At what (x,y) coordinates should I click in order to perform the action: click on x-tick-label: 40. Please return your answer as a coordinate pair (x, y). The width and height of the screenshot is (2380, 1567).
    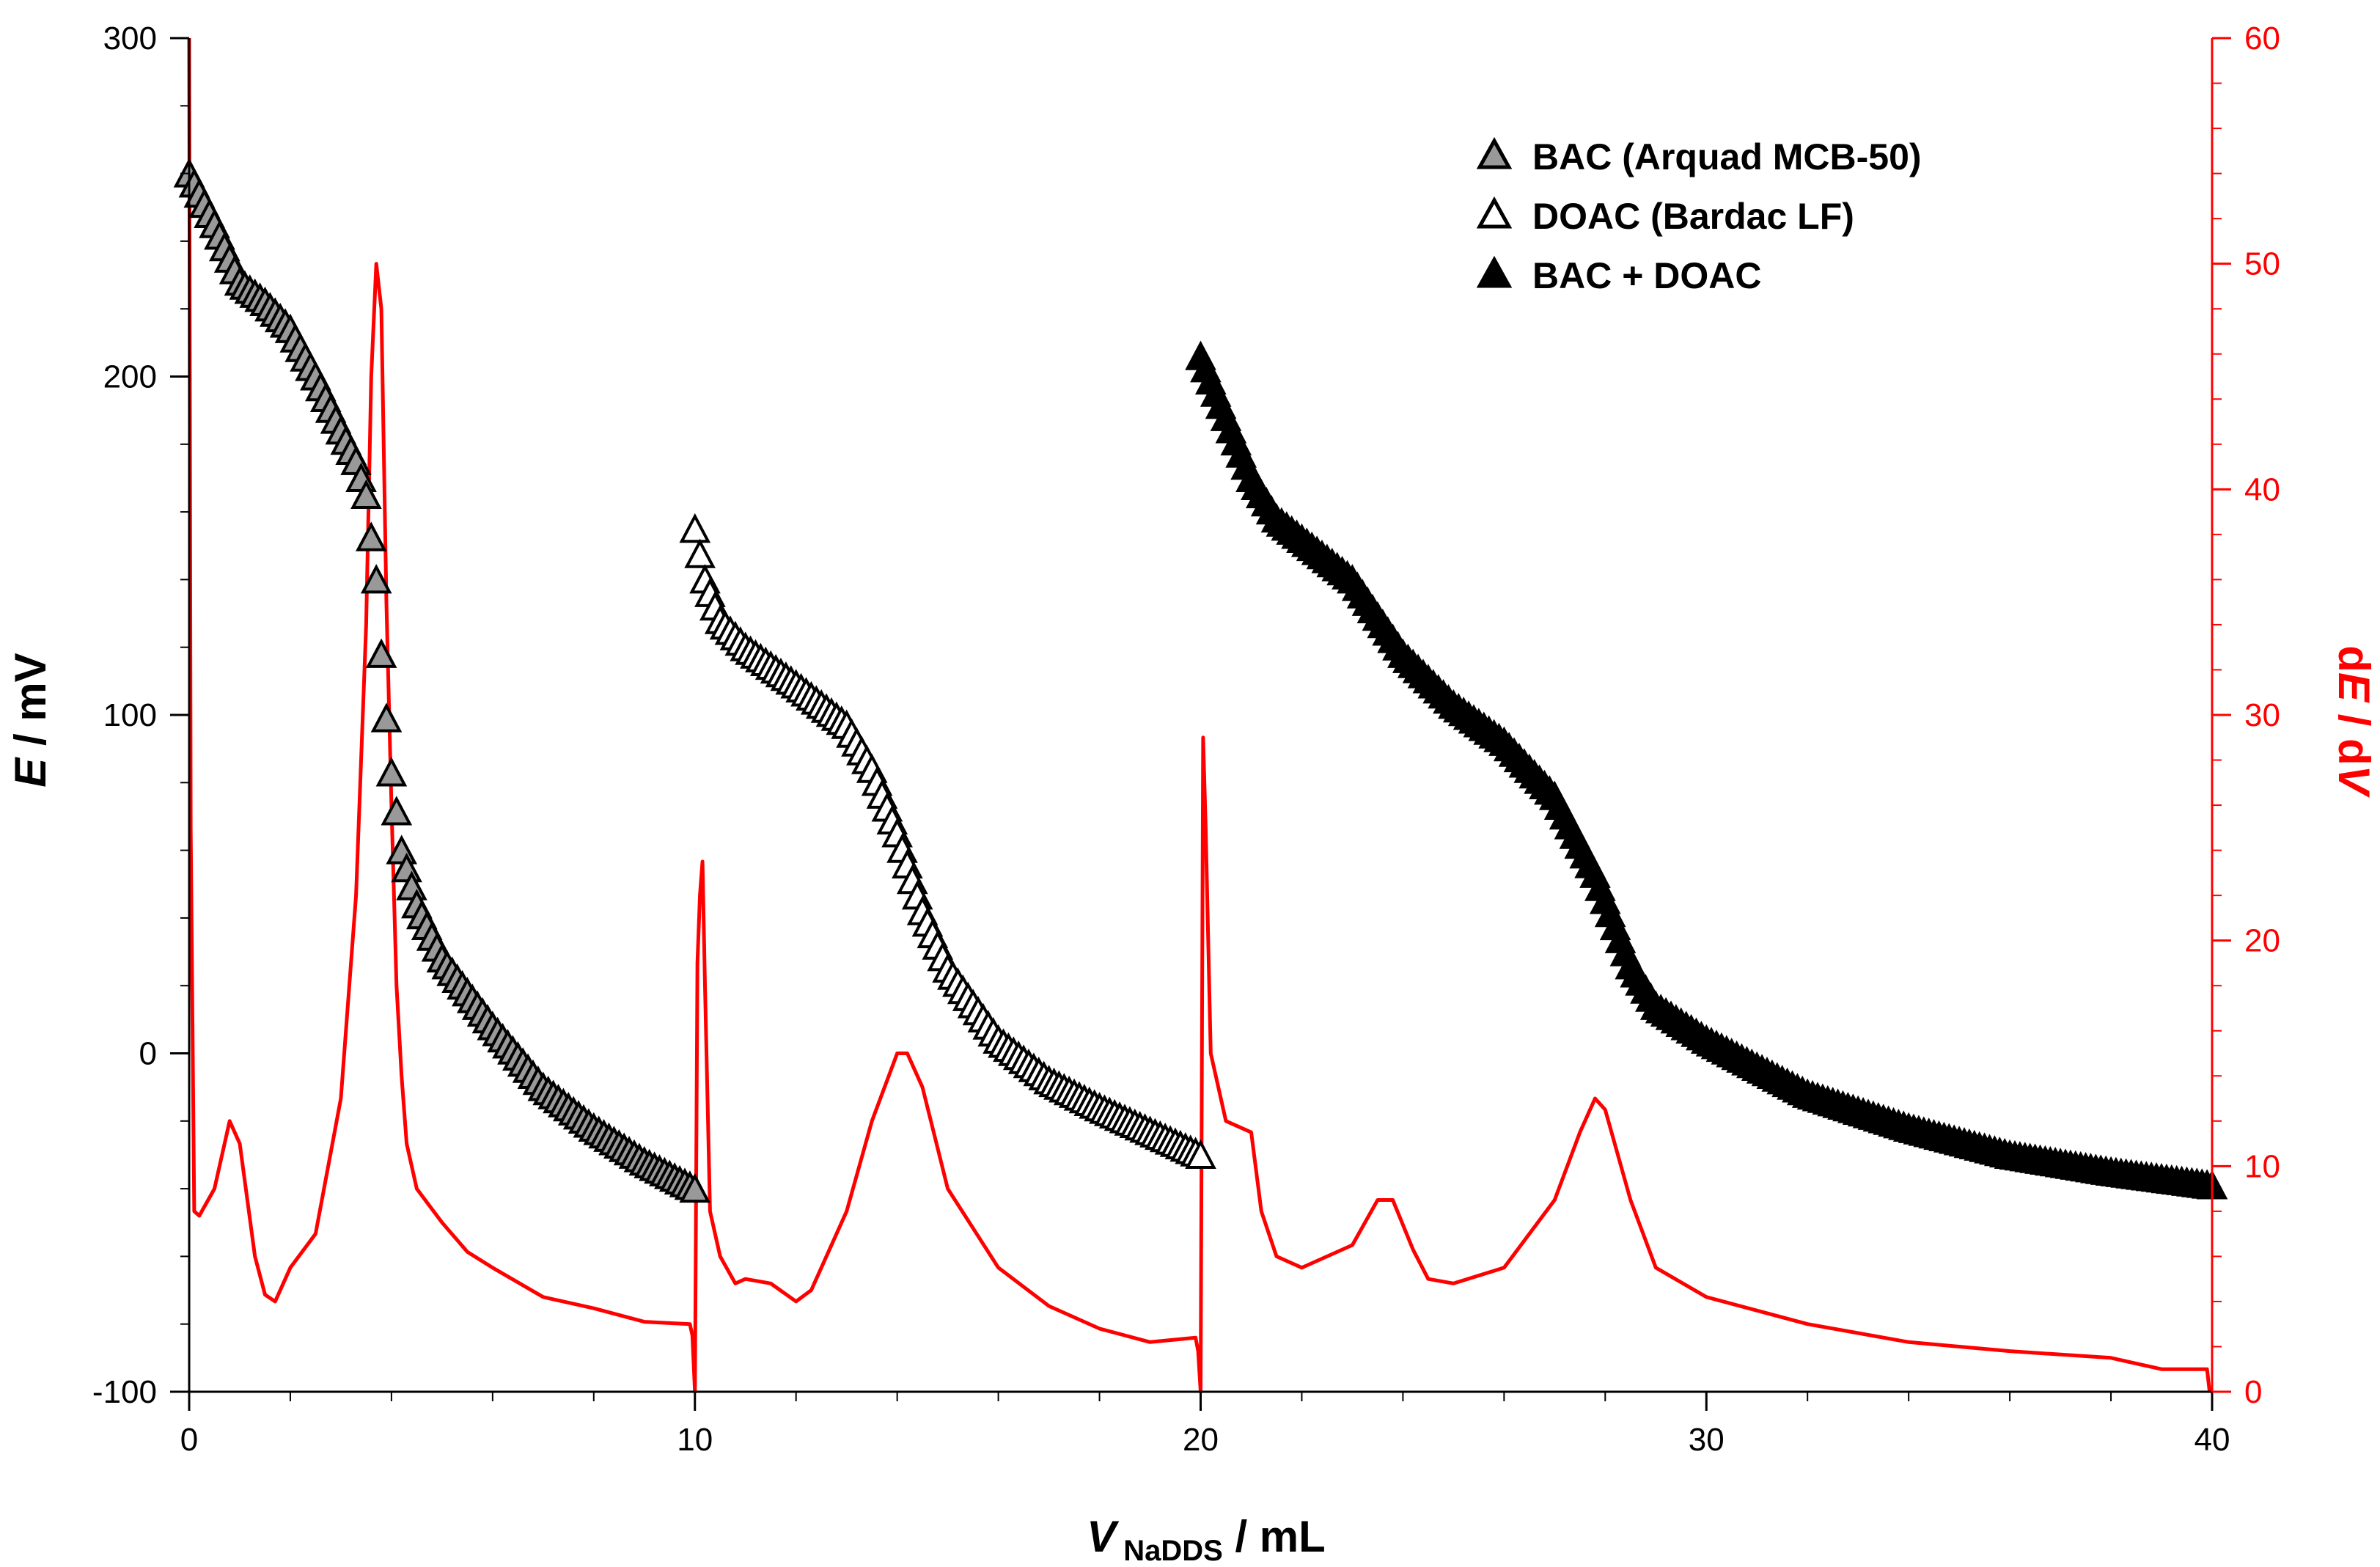
    Looking at the image, I should click on (2212, 1440).